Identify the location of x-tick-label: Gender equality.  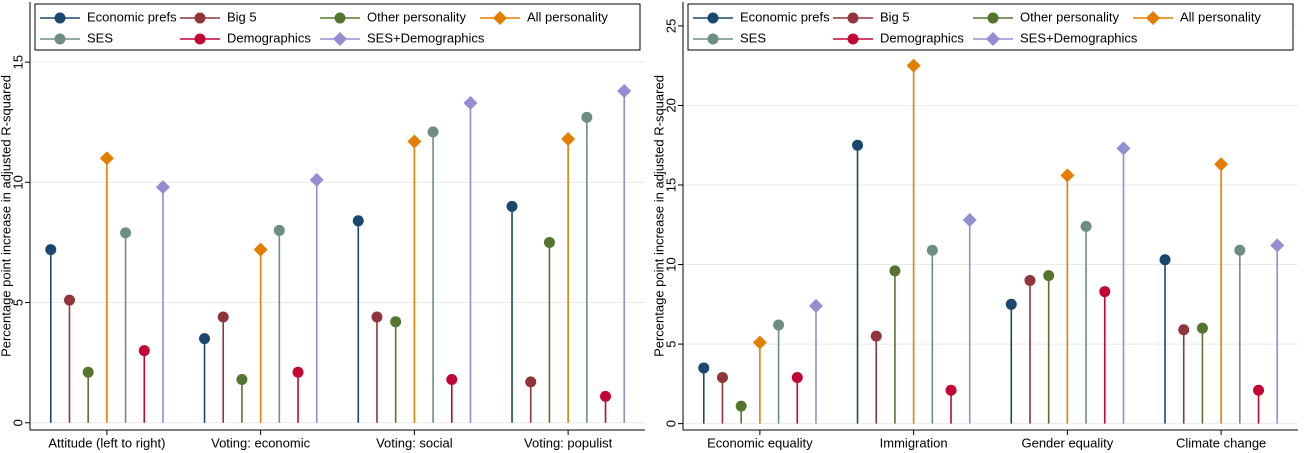
(1067, 442).